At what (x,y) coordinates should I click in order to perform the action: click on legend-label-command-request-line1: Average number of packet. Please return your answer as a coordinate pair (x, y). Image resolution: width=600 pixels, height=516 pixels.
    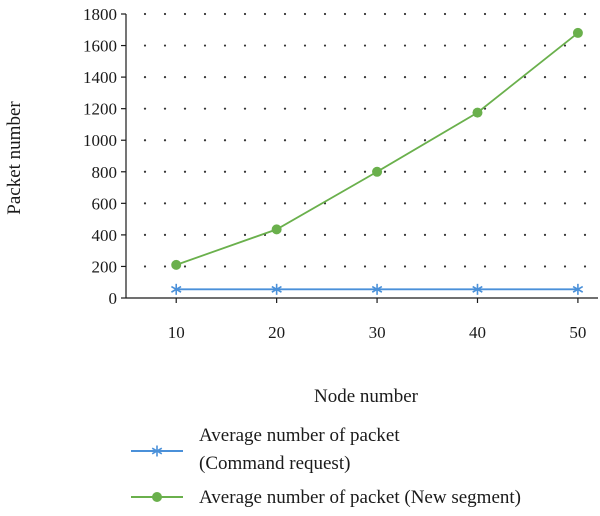
    Looking at the image, I should click on (299, 435).